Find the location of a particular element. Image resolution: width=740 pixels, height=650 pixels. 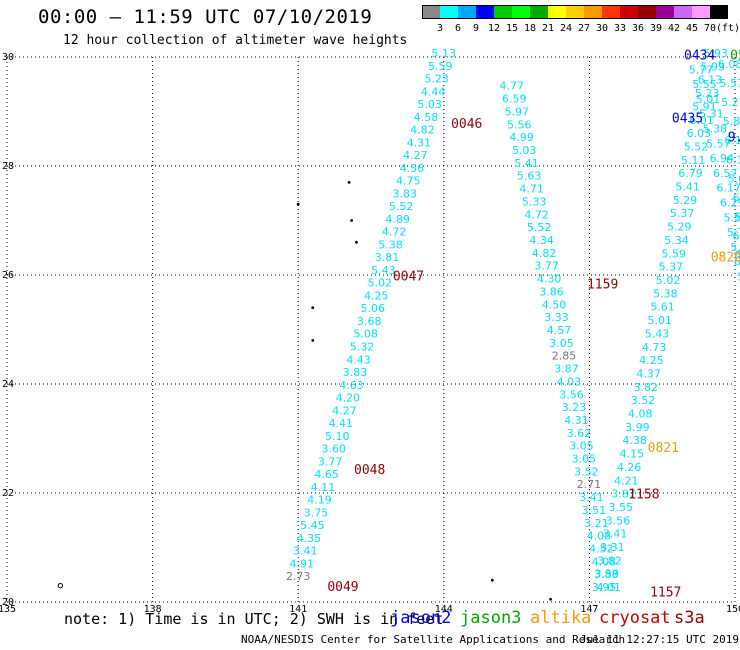

swh-value: 4.52 is located at coordinates (601, 549).